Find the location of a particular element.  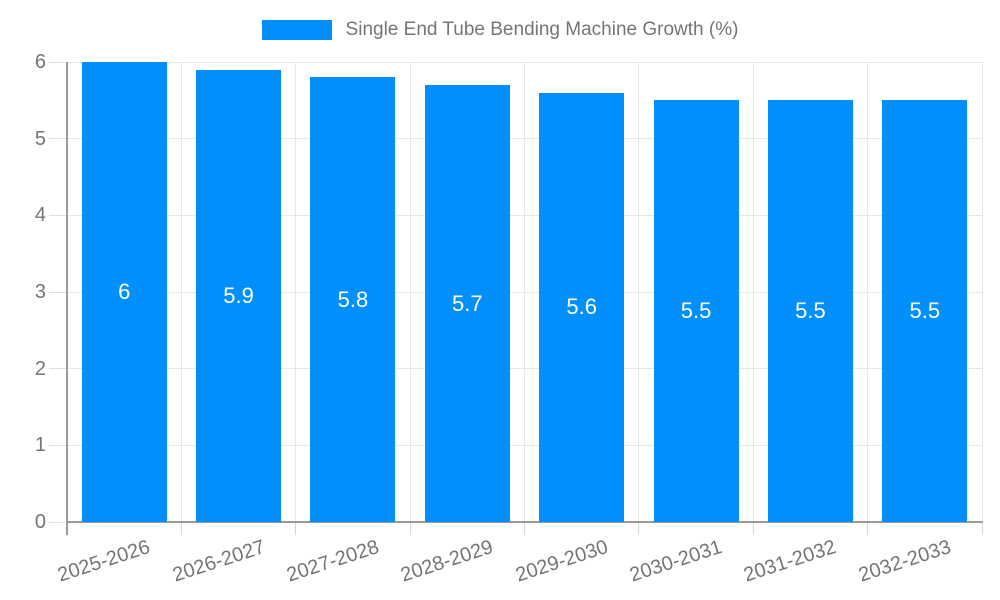

bar-value-label: 6 is located at coordinates (124, 291).